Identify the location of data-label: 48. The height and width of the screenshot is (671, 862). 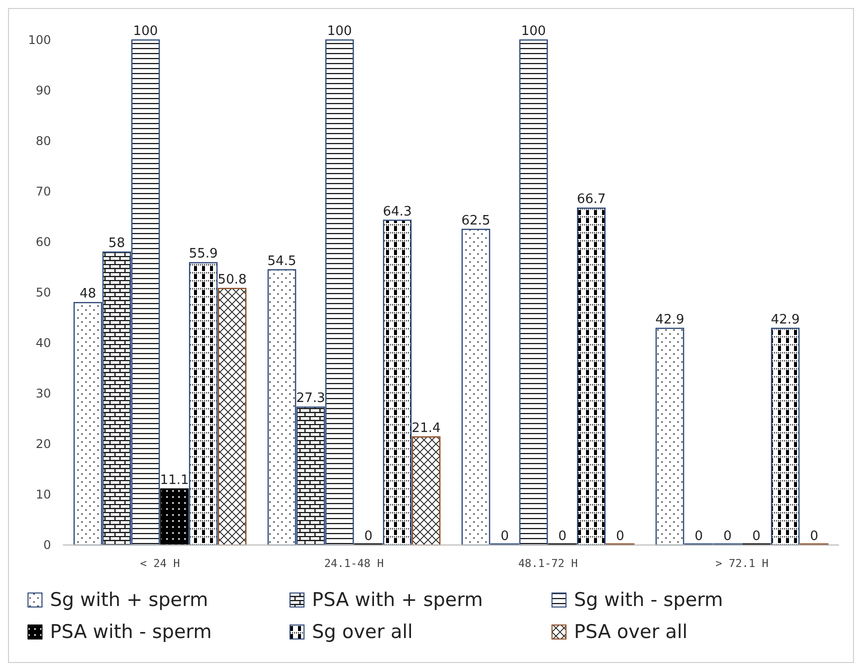
(88, 294).